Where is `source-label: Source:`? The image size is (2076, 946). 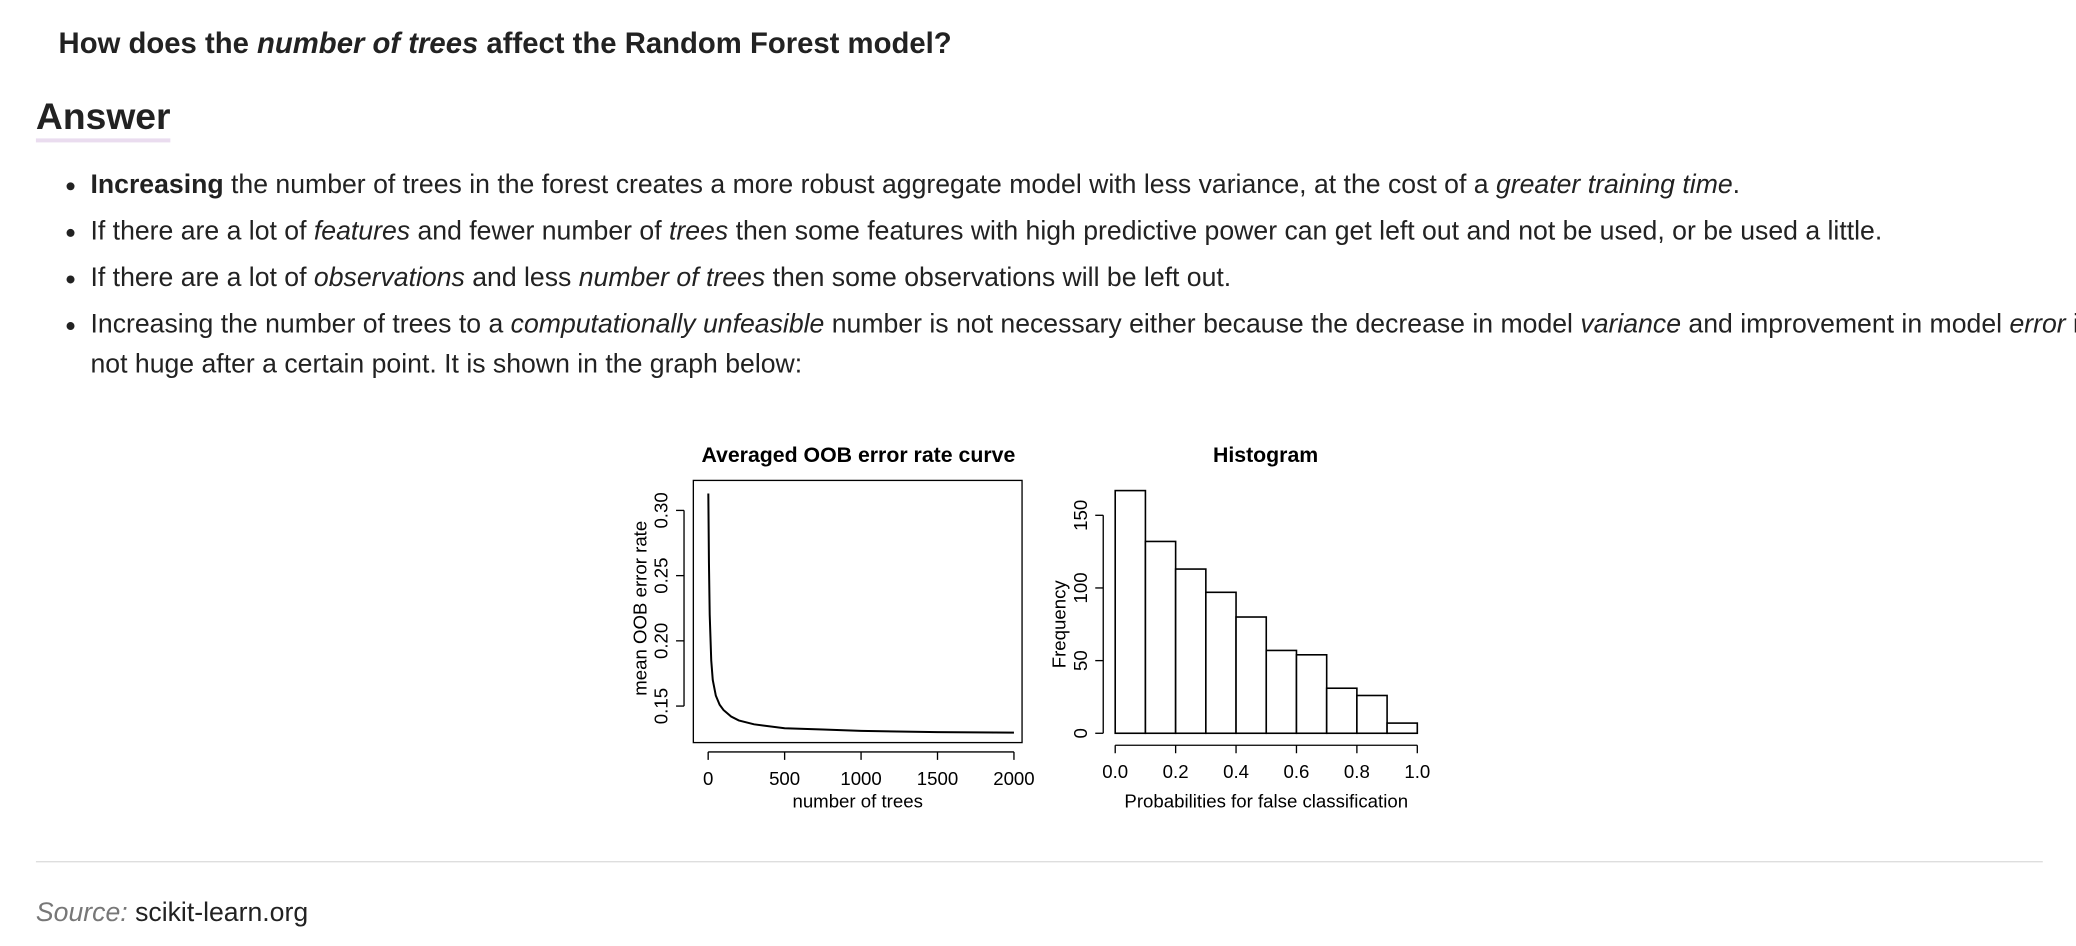
source-label: Source: is located at coordinates (81, 913).